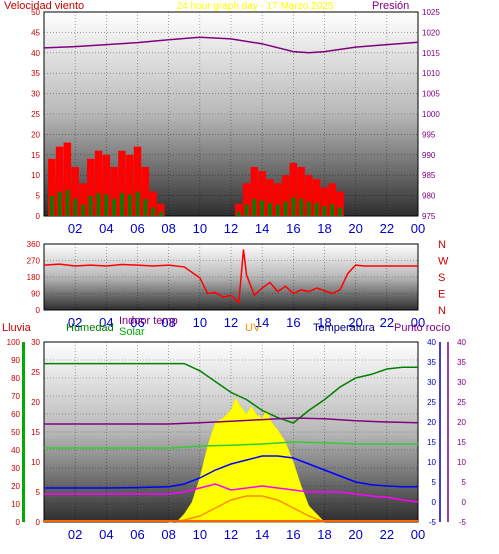 This screenshot has width=499, height=554. I want to click on dewpoint-tick-label: 5, so click(464, 482).